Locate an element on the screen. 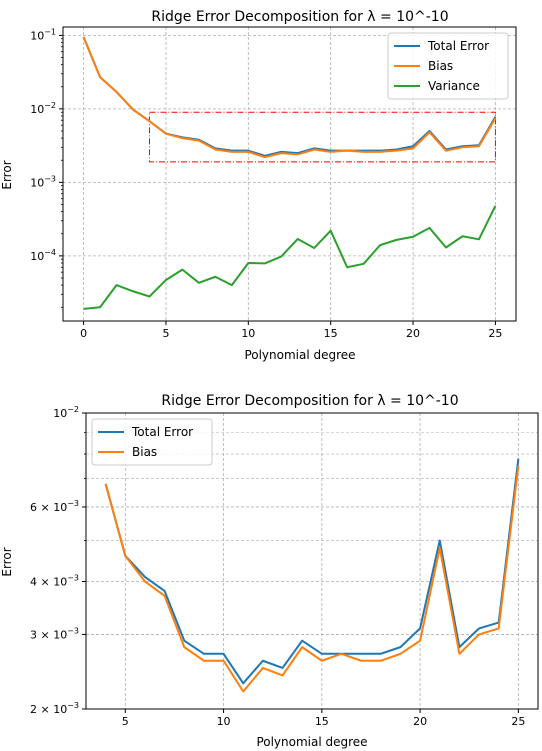  series-line-variance is located at coordinates (290, 257).